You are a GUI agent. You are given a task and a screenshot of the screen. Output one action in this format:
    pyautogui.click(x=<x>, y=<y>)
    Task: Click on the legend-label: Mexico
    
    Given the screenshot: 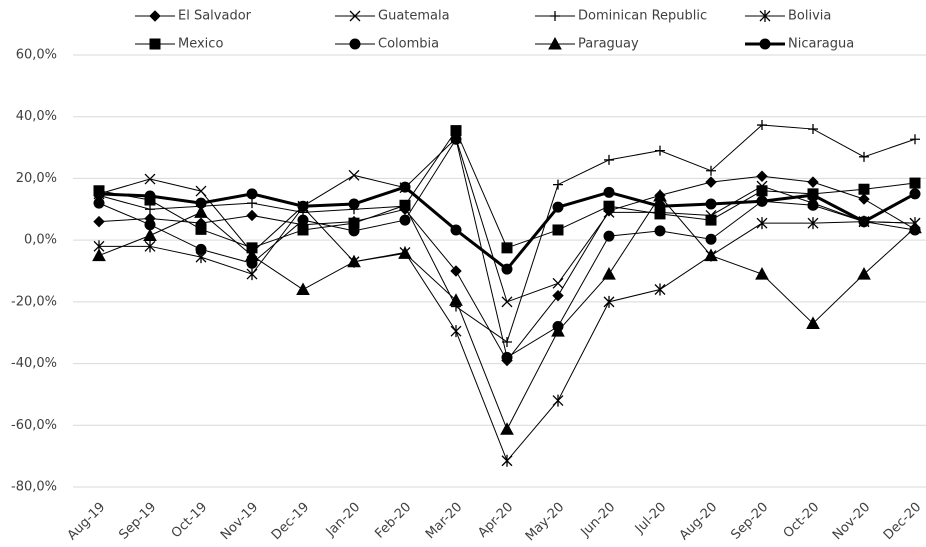 What is the action you would take?
    pyautogui.click(x=200, y=44)
    